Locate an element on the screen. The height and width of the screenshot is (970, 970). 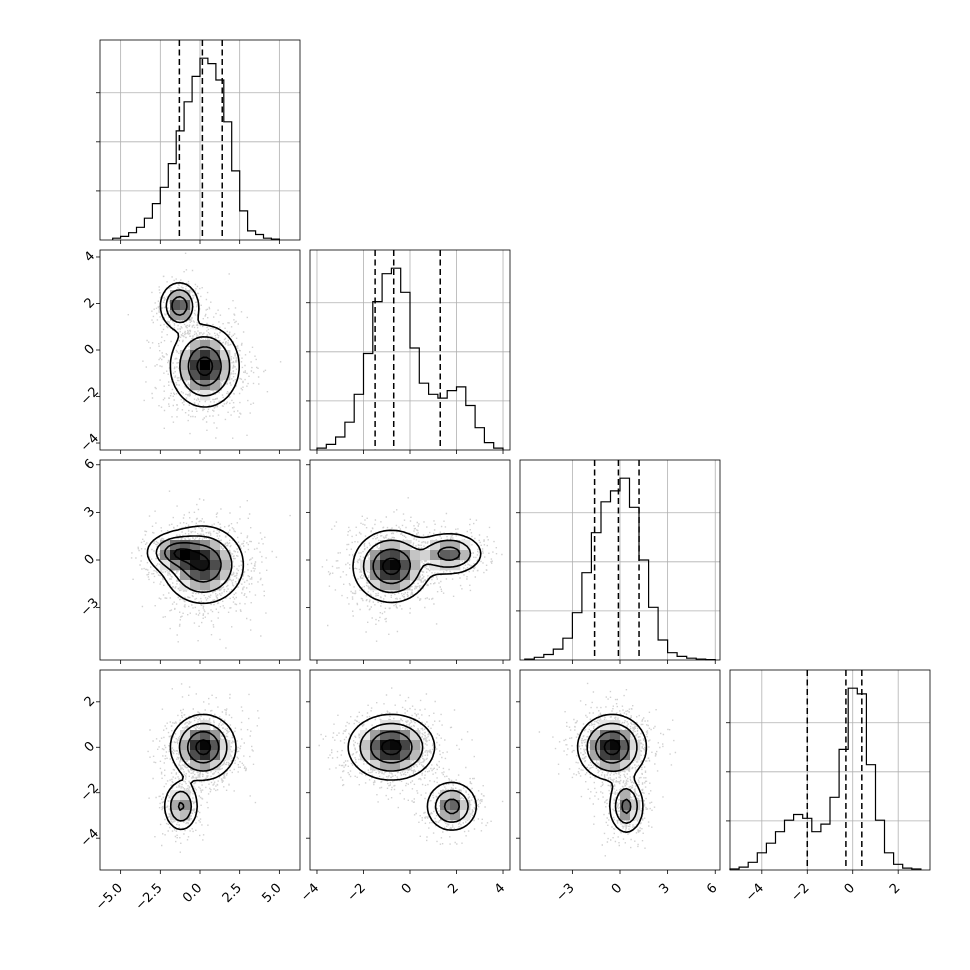
x-tick-label: 2.5 is located at coordinates (232, 893).